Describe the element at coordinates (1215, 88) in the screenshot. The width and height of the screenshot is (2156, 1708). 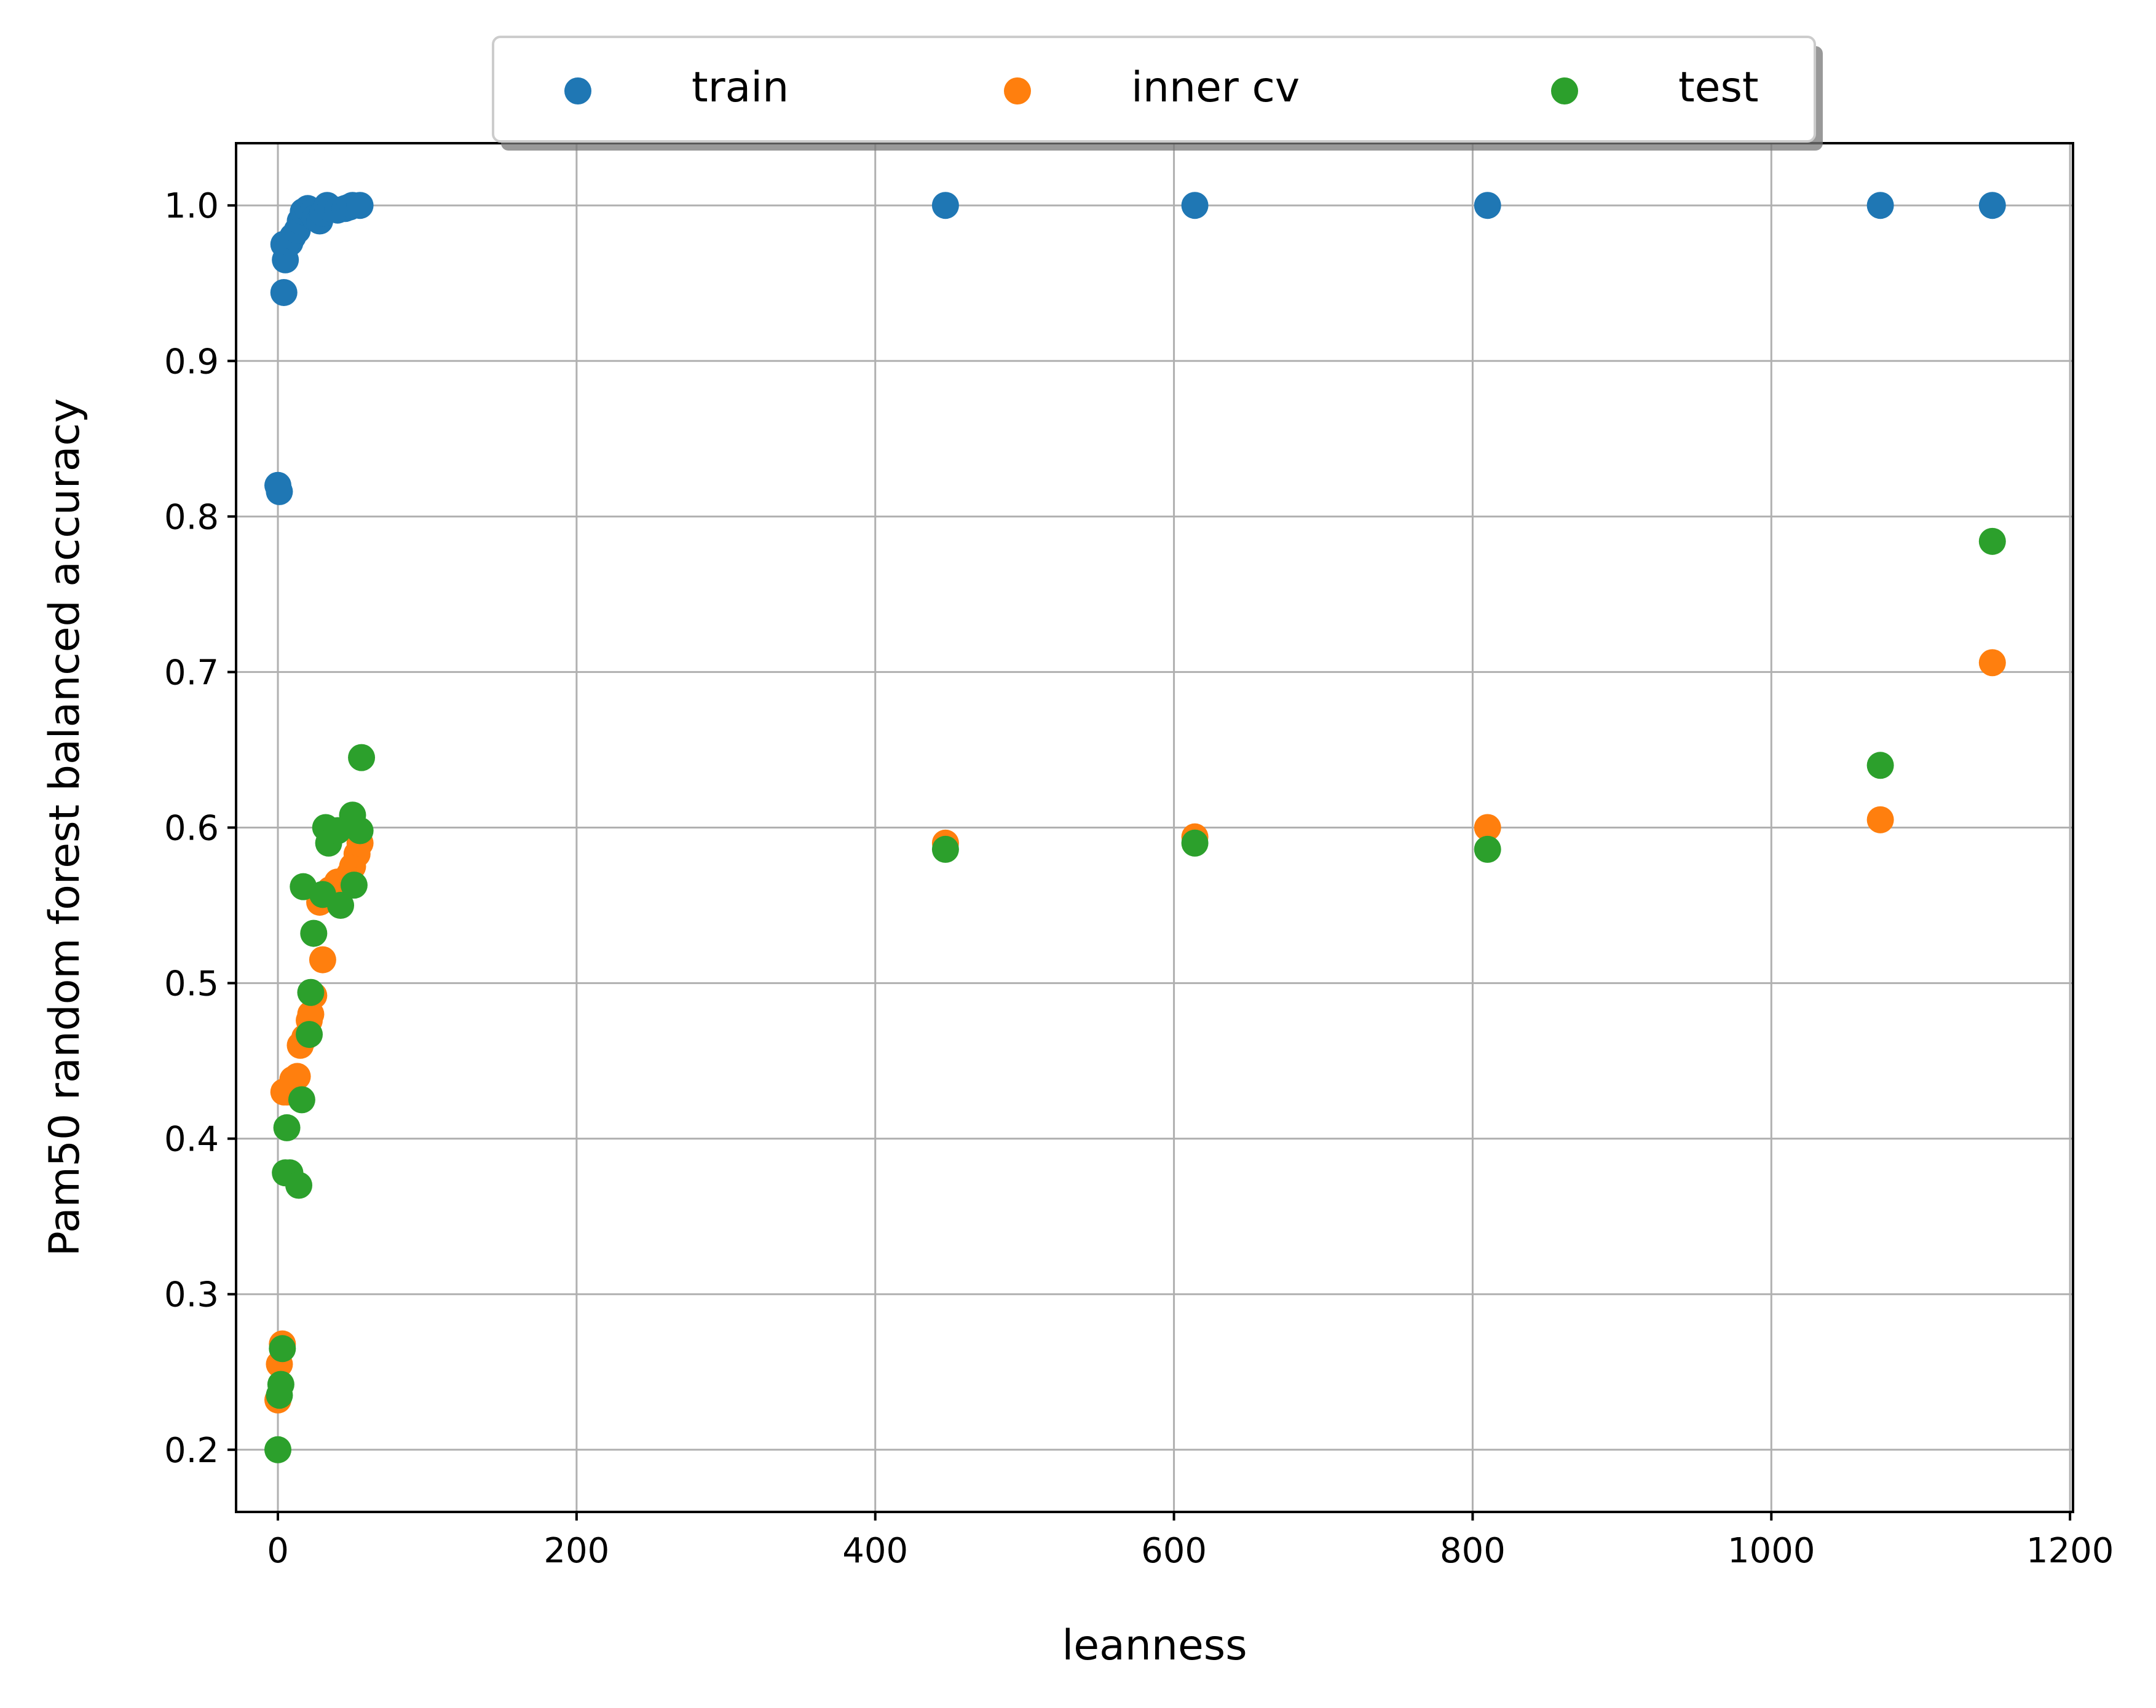
I see `legend-label-inner-cv: inner cv` at that location.